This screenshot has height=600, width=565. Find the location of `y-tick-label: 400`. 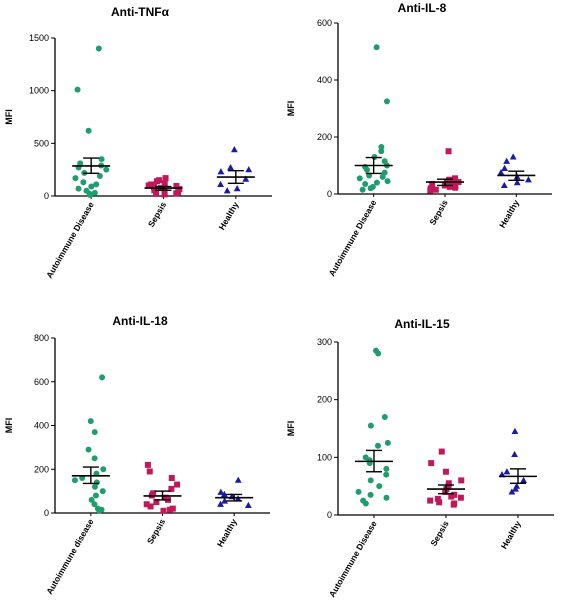

y-tick-label: 400 is located at coordinates (41, 426).